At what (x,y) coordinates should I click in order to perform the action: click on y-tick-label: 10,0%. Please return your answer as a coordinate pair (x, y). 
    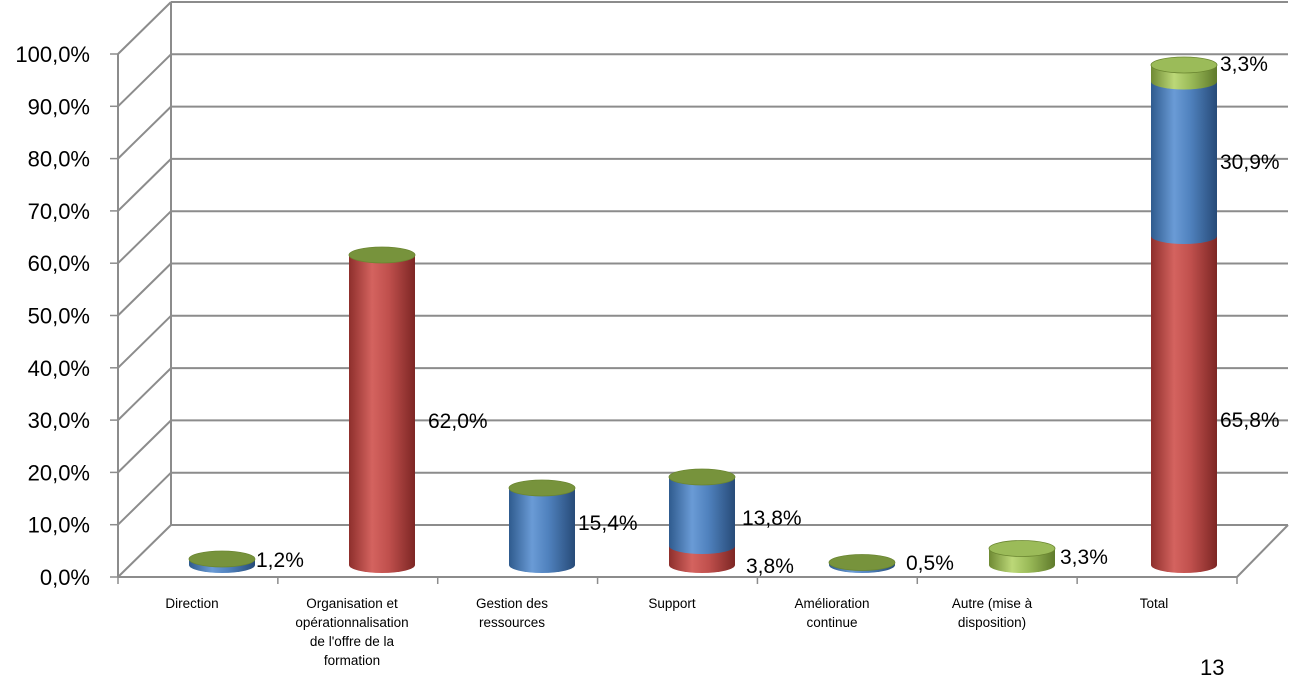
    Looking at the image, I should click on (59, 525).